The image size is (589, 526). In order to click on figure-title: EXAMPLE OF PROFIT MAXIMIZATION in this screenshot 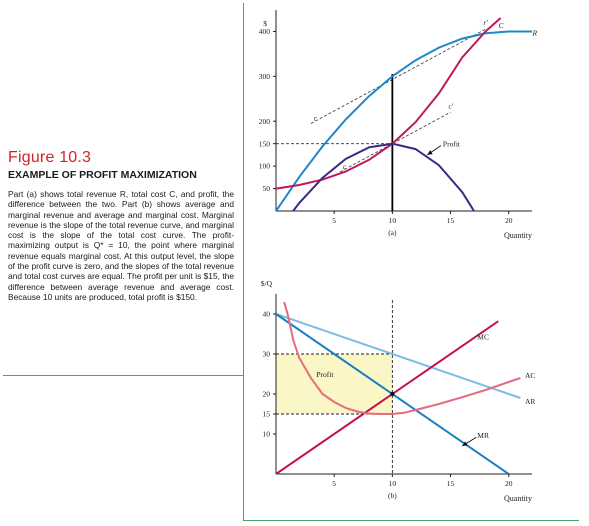, I will do `click(102, 175)`.